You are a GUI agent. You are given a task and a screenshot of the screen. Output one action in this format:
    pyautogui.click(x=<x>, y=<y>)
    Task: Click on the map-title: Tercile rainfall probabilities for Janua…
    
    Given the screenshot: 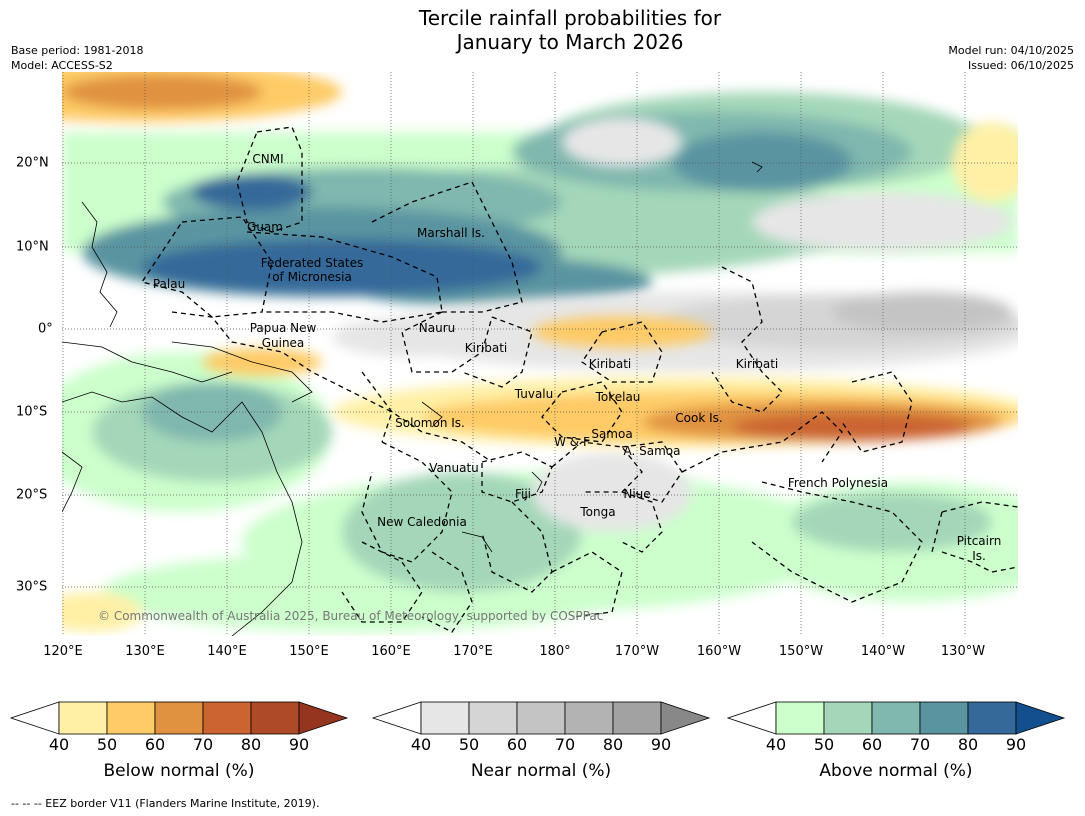 What is the action you would take?
    pyautogui.click(x=542, y=30)
    